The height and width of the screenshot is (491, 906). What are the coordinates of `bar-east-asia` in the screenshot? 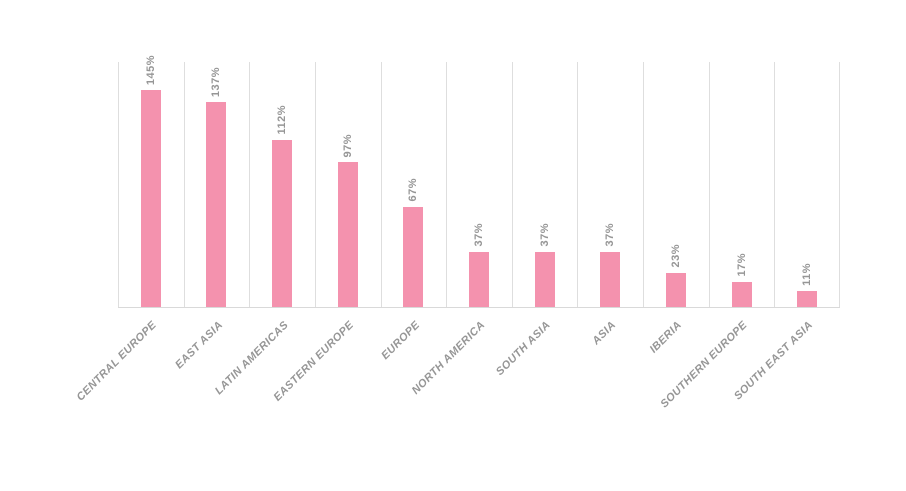 It's located at (216, 204).